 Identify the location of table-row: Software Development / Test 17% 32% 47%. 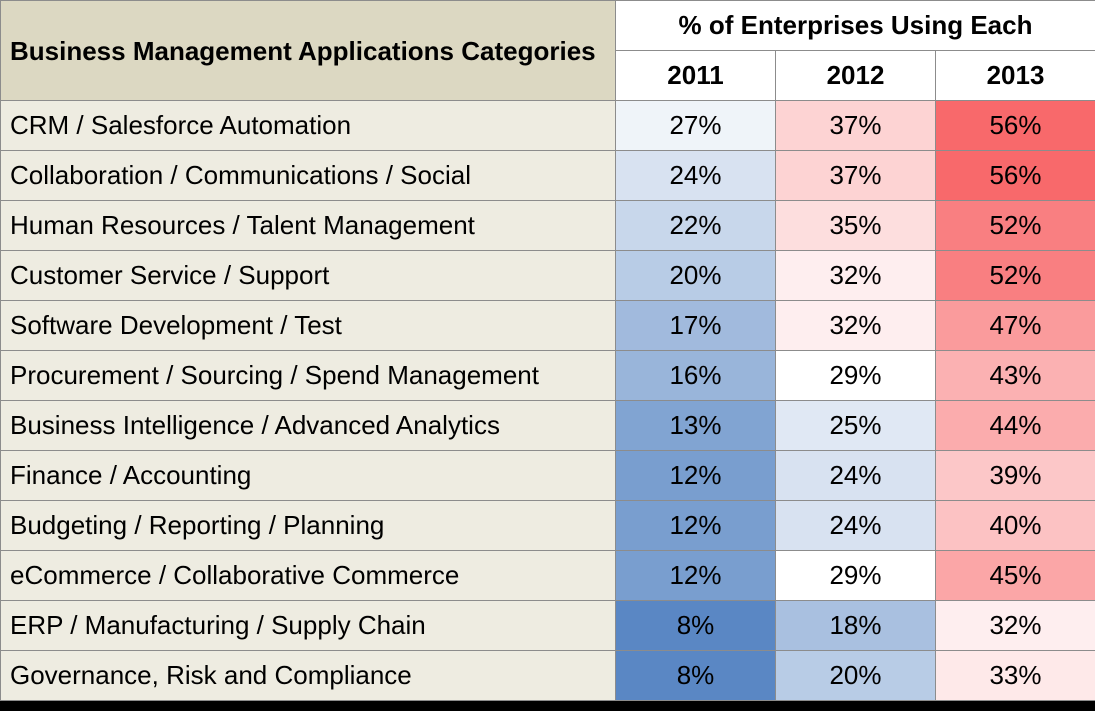
(547, 325).